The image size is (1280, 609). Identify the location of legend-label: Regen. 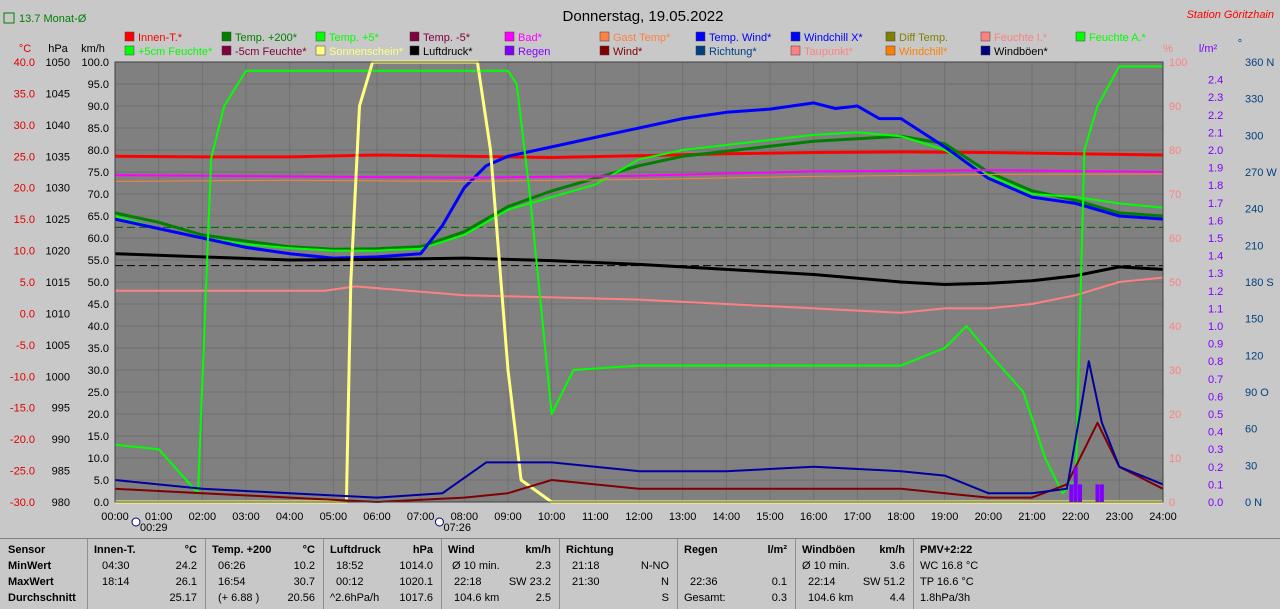
(534, 52).